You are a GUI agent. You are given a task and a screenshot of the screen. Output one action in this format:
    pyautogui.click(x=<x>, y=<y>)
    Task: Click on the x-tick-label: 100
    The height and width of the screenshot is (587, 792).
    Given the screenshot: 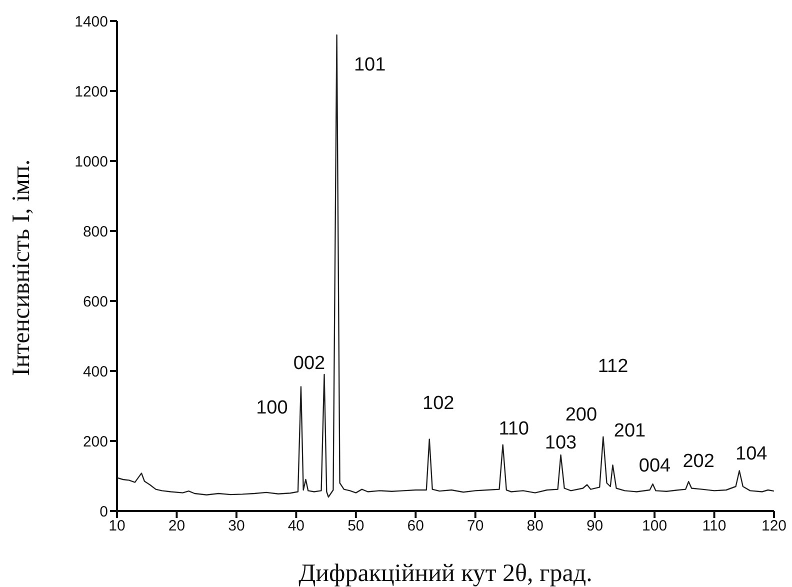 What is the action you would take?
    pyautogui.click(x=655, y=526)
    